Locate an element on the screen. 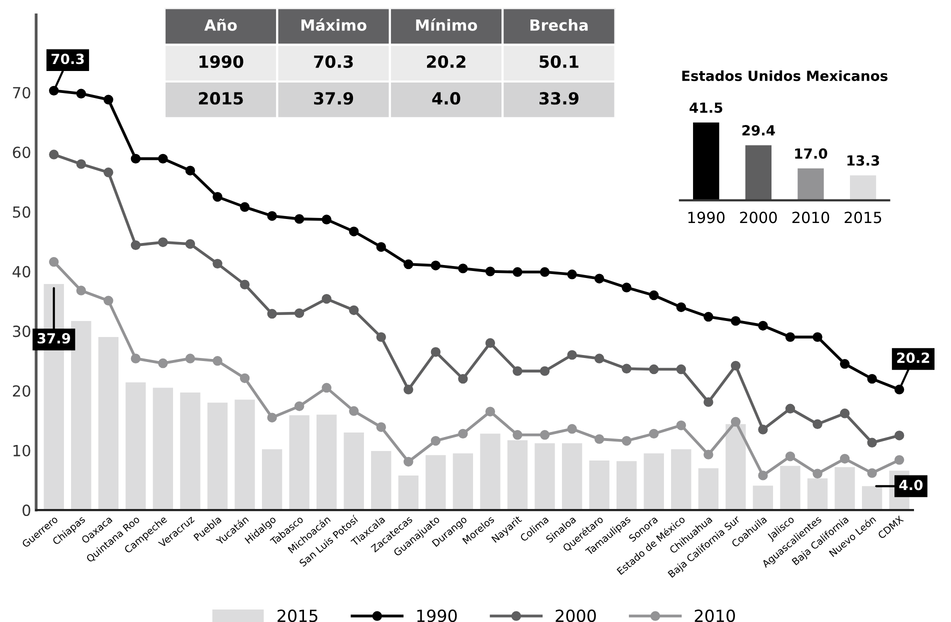  text: 37.9 is located at coordinates (334, 98).